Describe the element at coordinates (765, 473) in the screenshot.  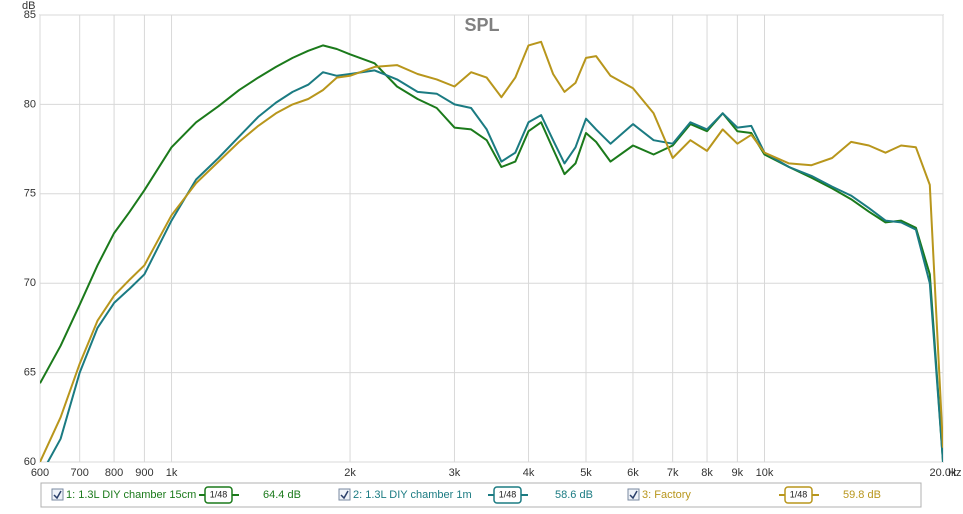
I see `x-tick-label: 10k` at that location.